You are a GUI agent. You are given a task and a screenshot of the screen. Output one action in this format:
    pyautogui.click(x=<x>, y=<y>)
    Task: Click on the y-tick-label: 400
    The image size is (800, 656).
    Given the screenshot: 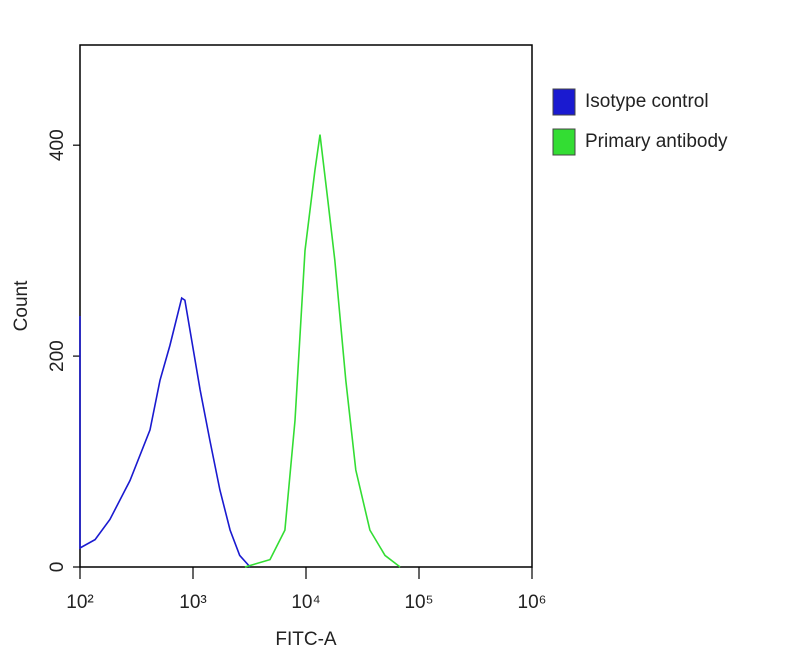 What is the action you would take?
    pyautogui.click(x=57, y=145)
    